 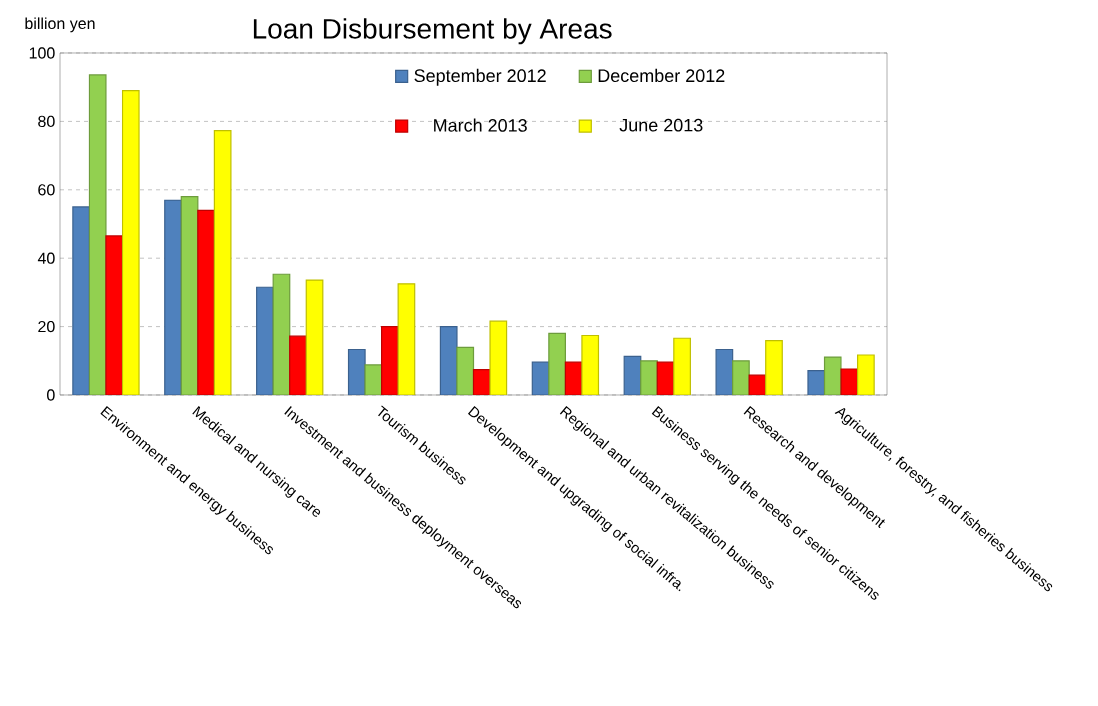 What do you see at coordinates (432, 31) in the screenshot?
I see `chart-title: Loan Disbursement by Areas` at bounding box center [432, 31].